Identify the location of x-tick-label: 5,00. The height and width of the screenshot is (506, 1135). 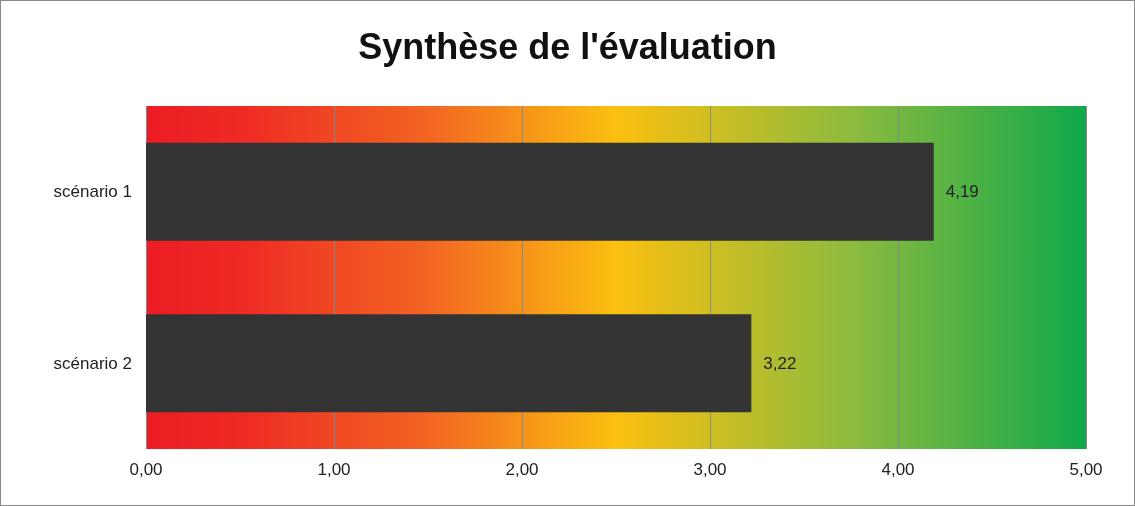
(1086, 469).